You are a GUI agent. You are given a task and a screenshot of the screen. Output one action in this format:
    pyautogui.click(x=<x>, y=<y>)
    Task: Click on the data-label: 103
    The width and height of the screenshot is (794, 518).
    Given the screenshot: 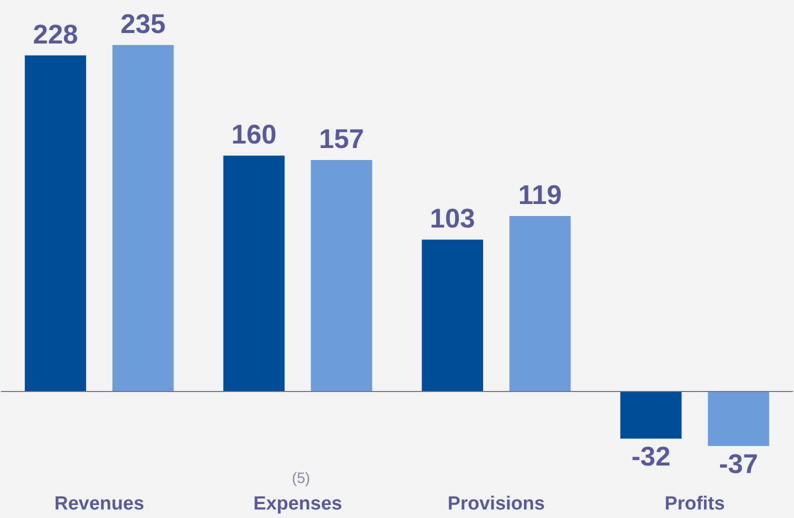 What is the action you would take?
    pyautogui.click(x=452, y=219)
    